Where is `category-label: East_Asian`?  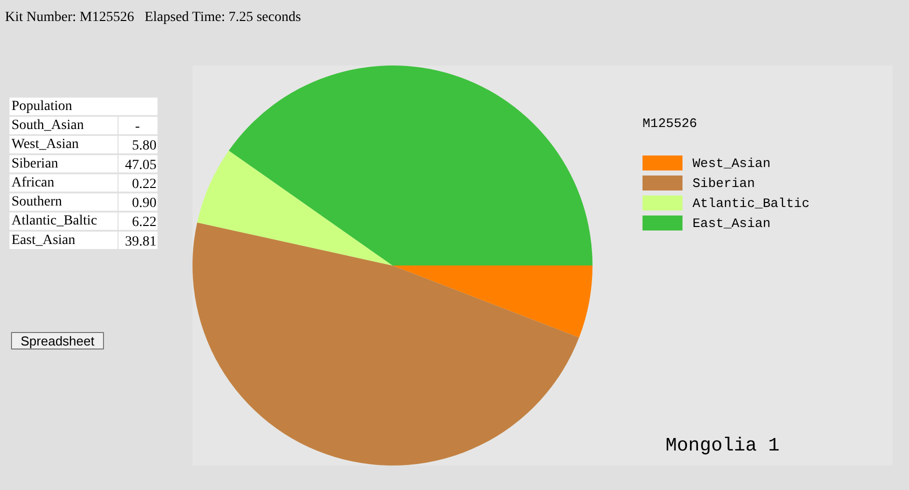 category-label: East_Asian is located at coordinates (44, 240).